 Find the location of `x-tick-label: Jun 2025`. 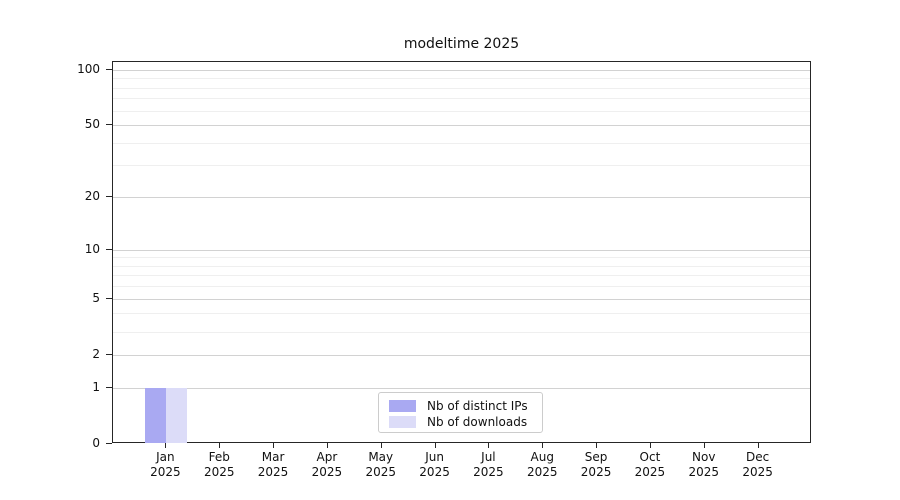

x-tick-label: Jun 2025 is located at coordinates (435, 465).